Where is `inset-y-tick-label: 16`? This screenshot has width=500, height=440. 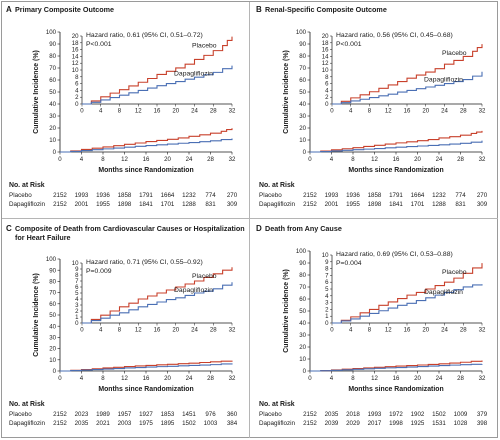
inset-y-tick-label: 16 is located at coordinates (75, 50).